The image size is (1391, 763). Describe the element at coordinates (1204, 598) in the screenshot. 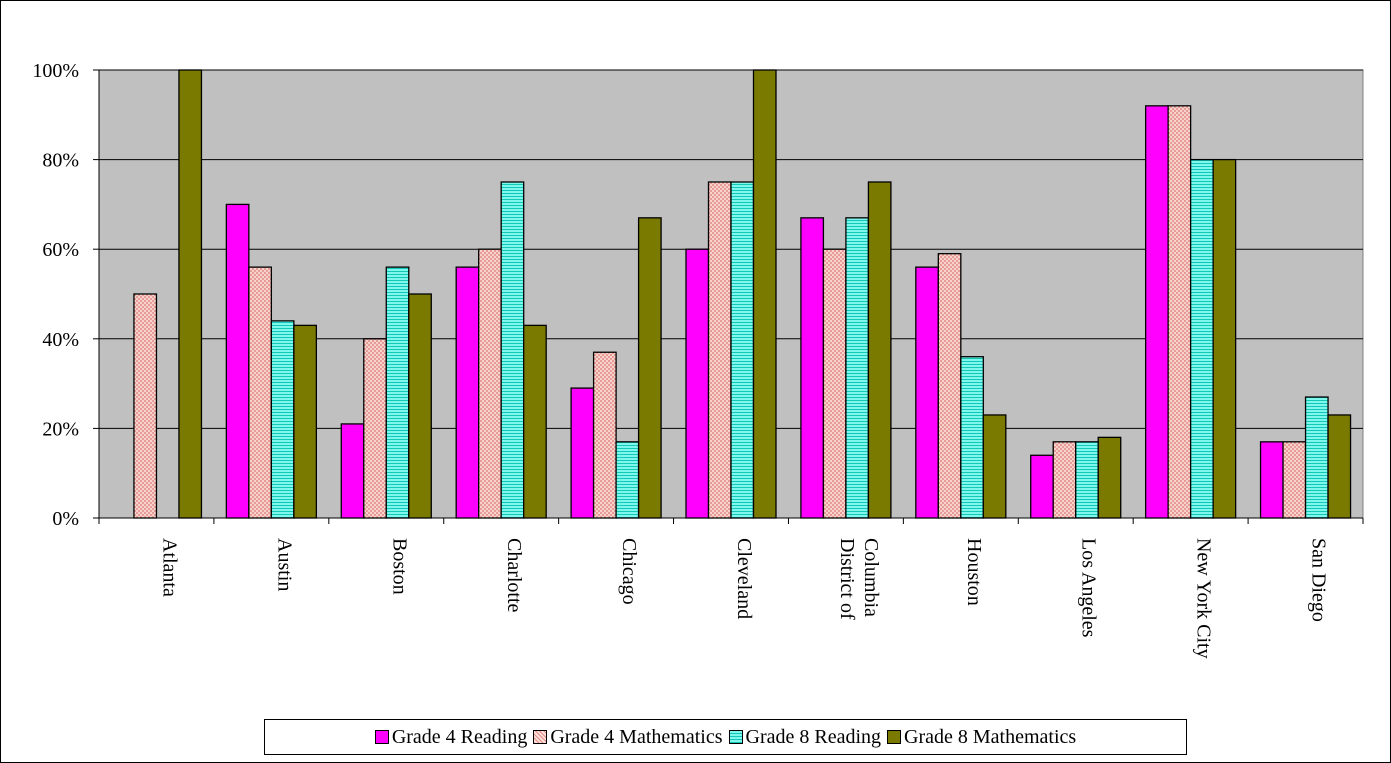

I see `x-category-label: New York City` at that location.